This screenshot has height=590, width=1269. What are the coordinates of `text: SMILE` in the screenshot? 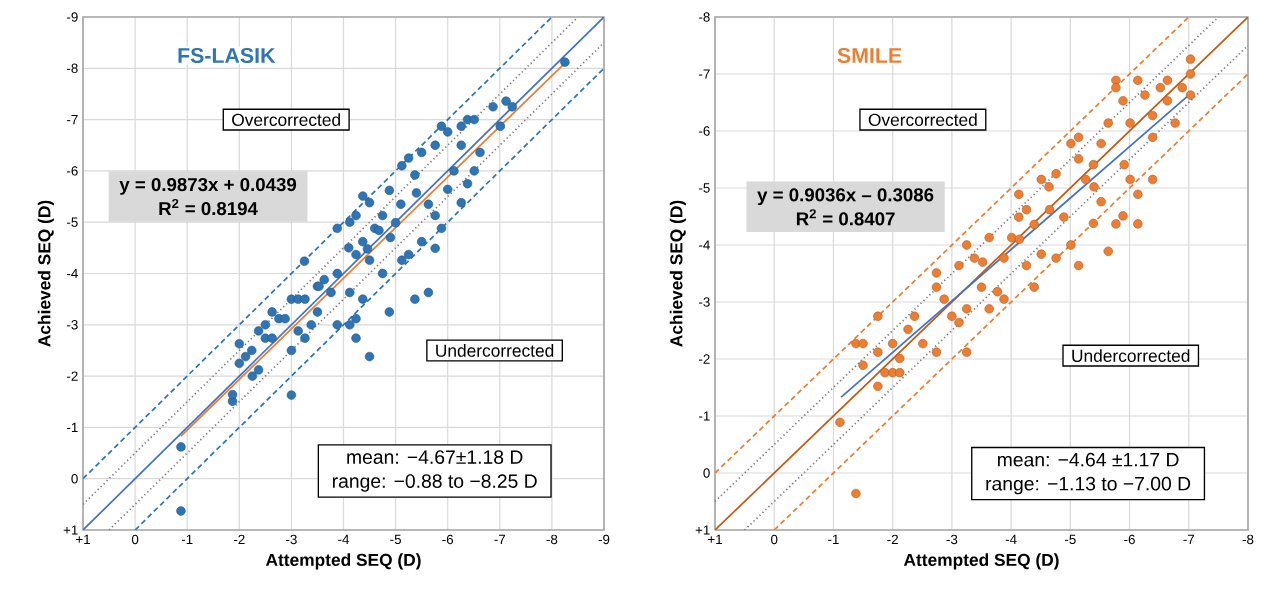 It's located at (869, 55).